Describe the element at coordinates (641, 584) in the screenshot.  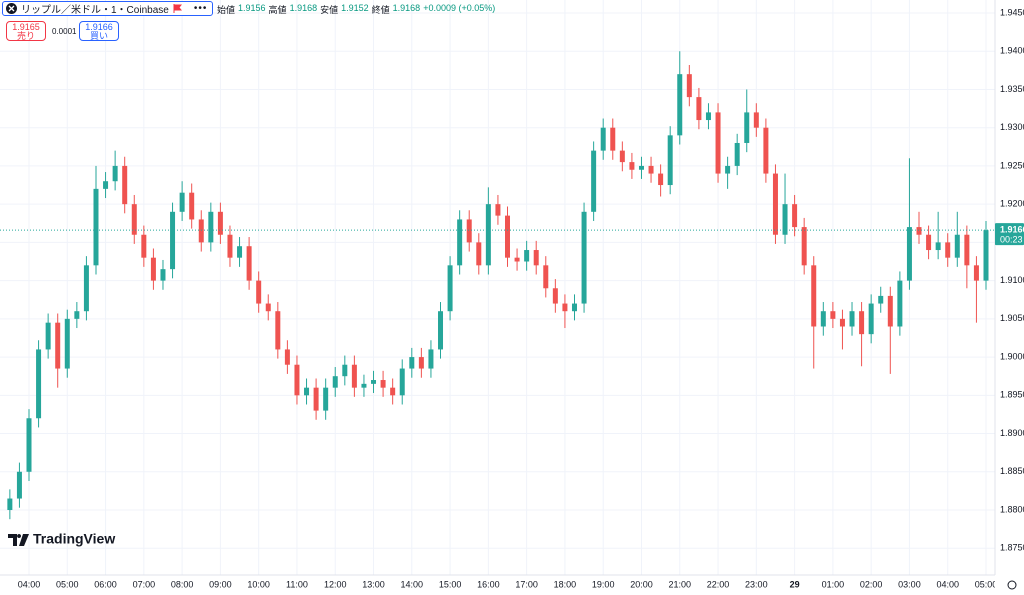
I see `x-tick-label: 20:00` at that location.